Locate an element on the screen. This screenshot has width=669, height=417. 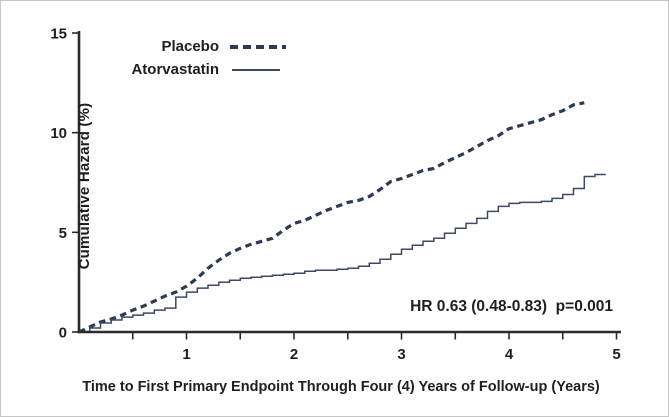
legend-row-atorvastatin: Atorvastatin is located at coordinates (173, 69).